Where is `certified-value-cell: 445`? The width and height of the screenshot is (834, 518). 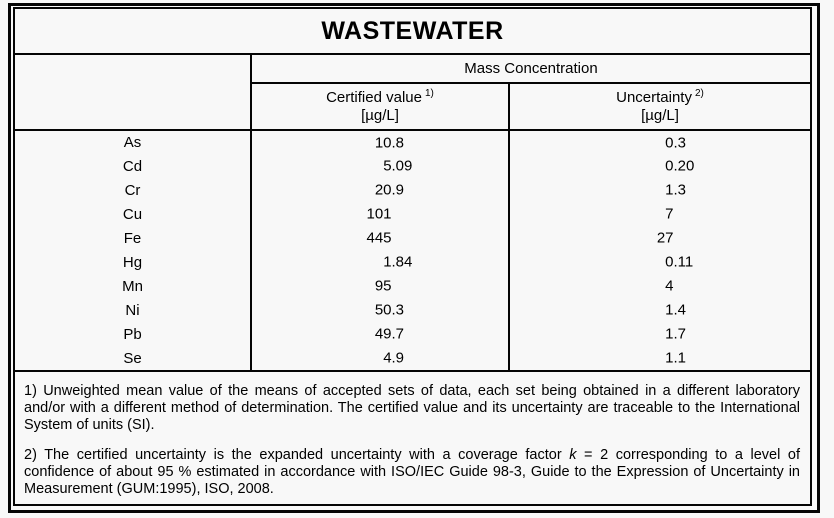
certified-value-cell: 445 is located at coordinates (380, 238).